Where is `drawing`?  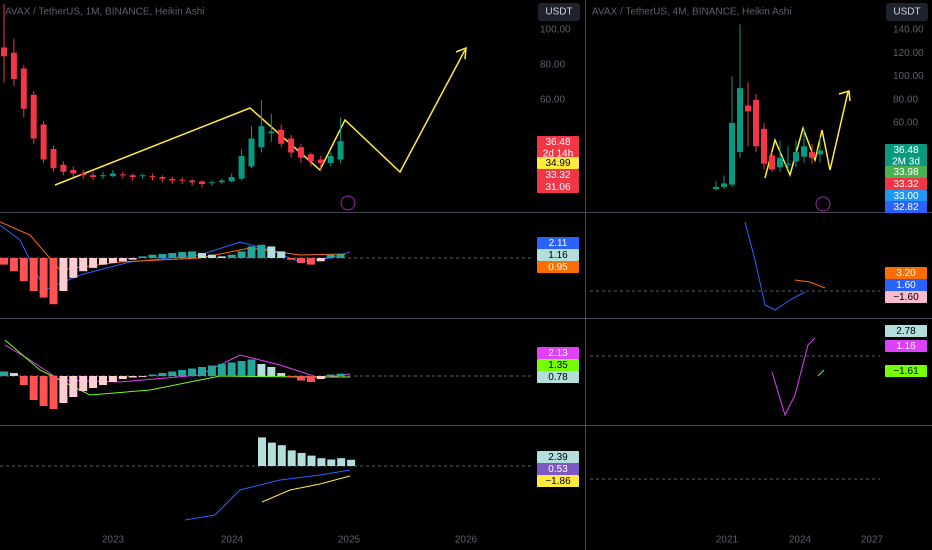 drawing is located at coordinates (806, 135).